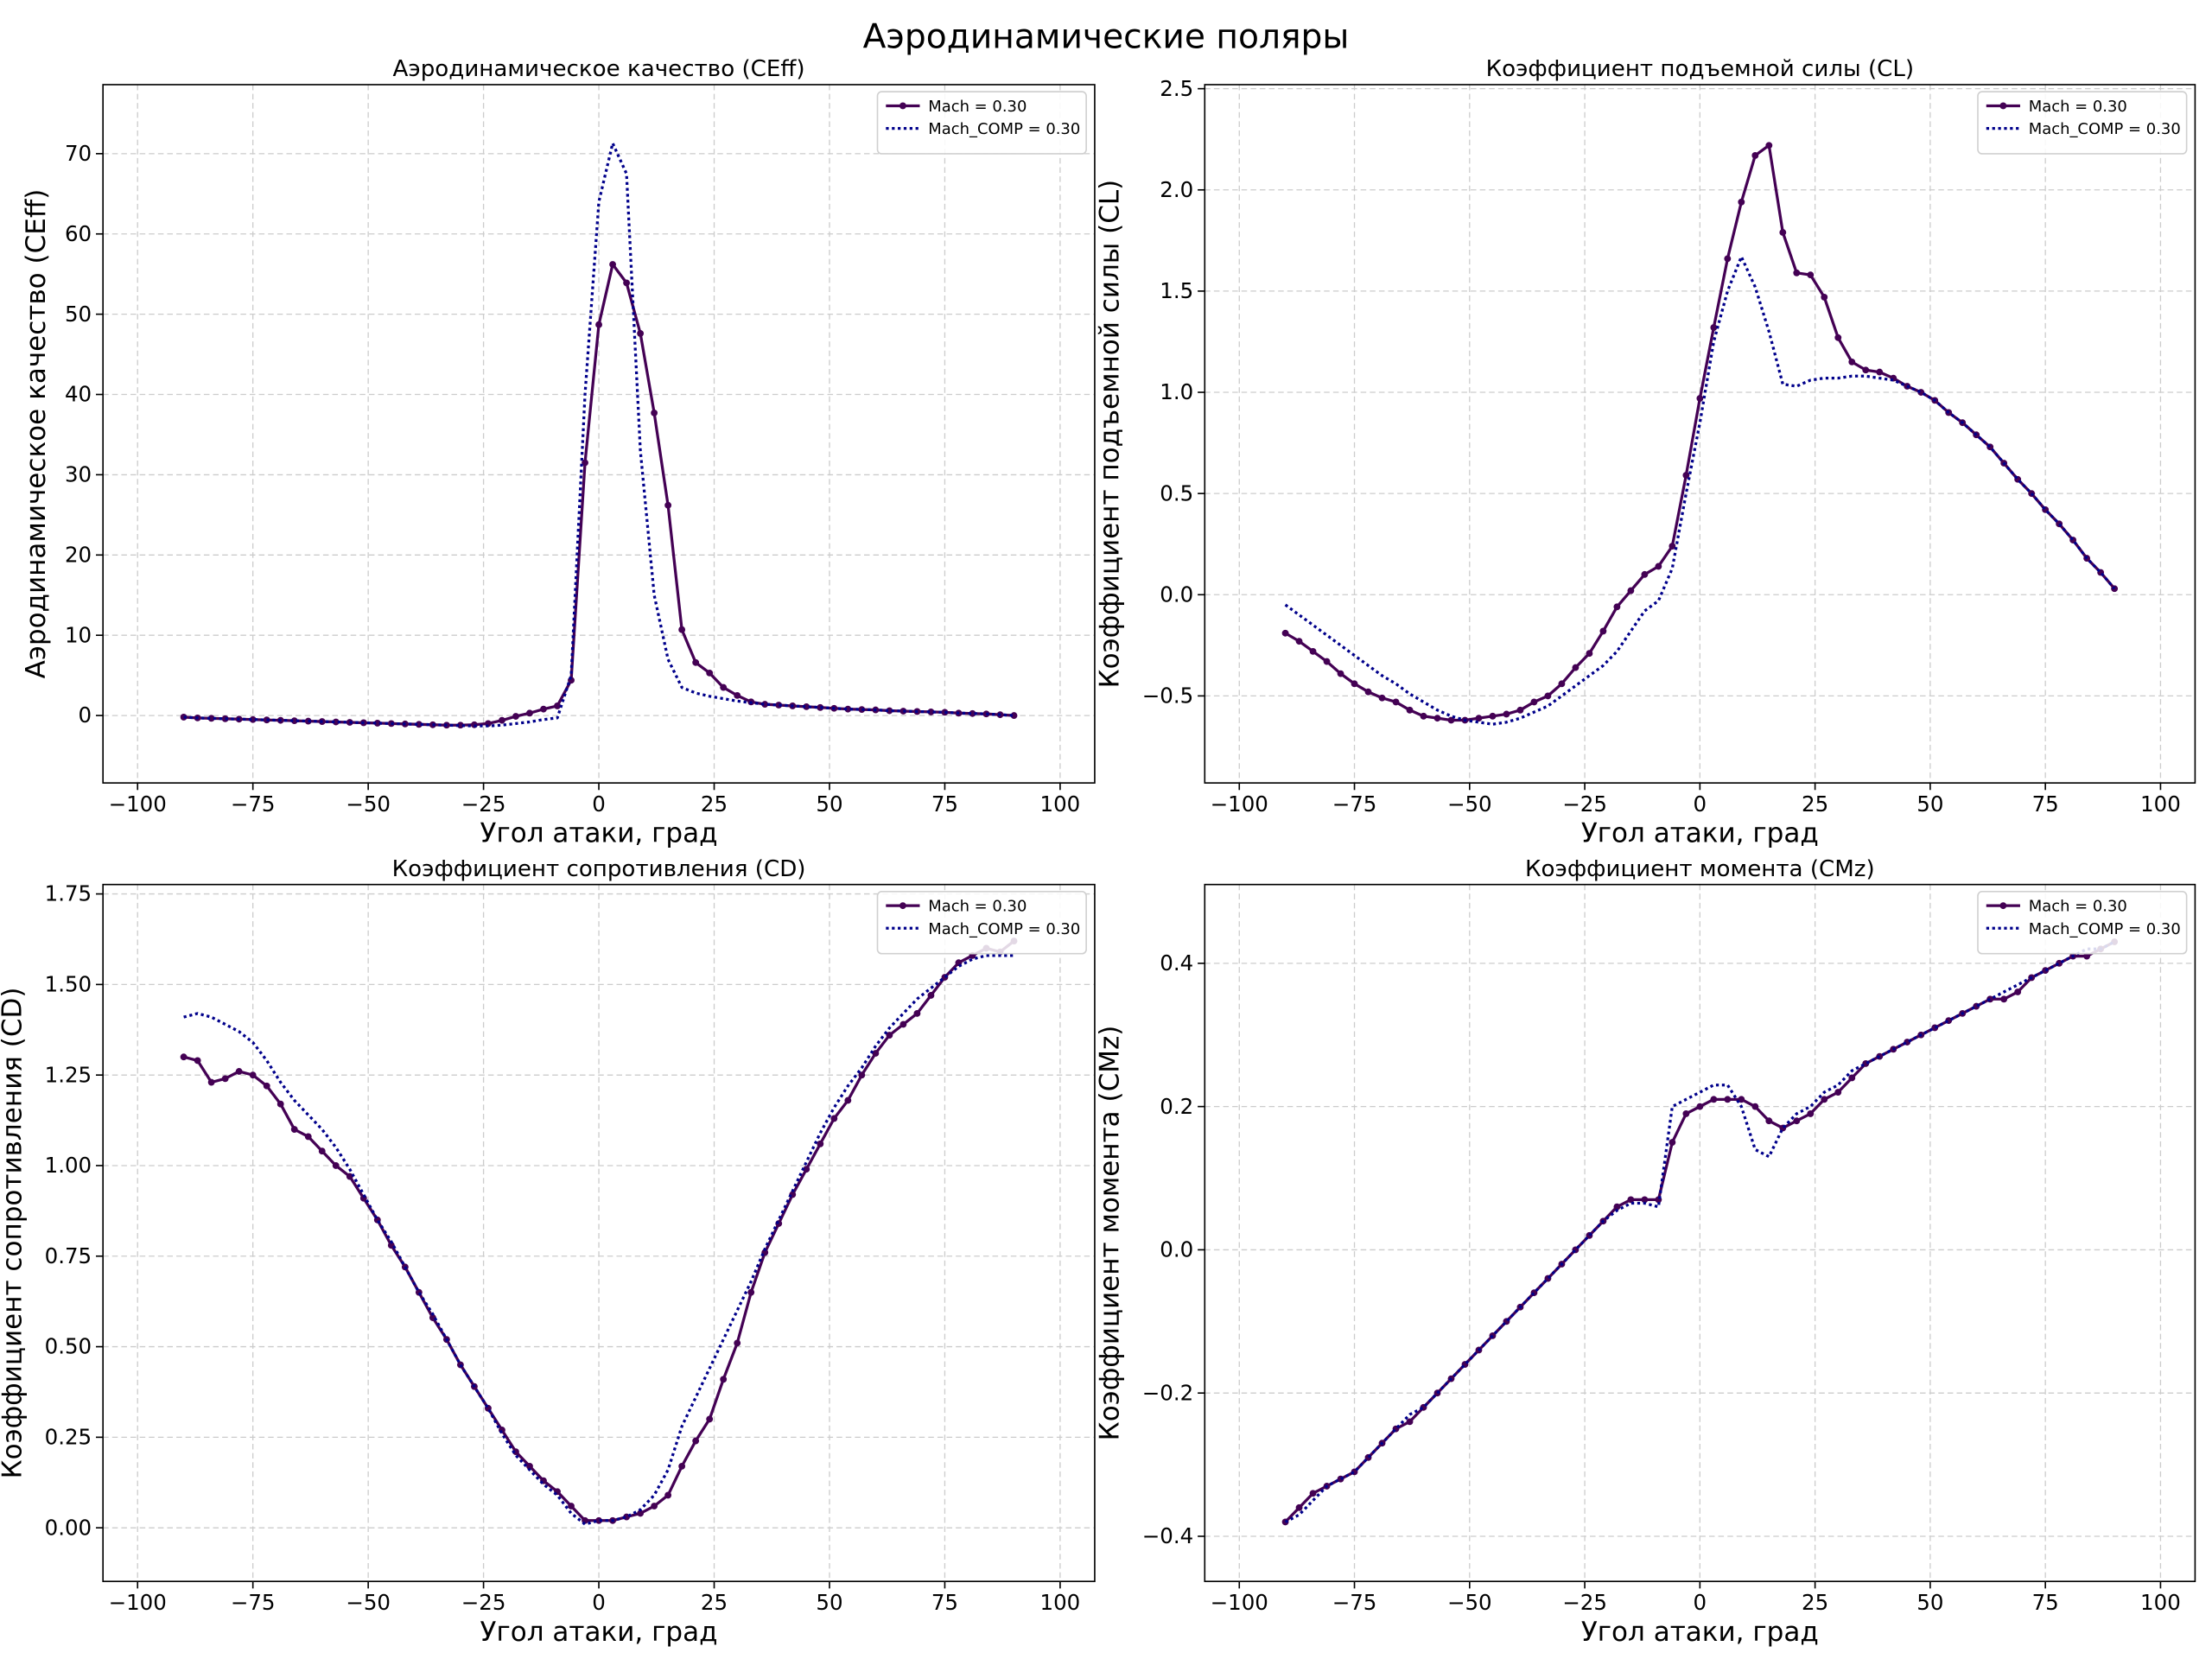  I want to click on series-line, so click(598, 435).